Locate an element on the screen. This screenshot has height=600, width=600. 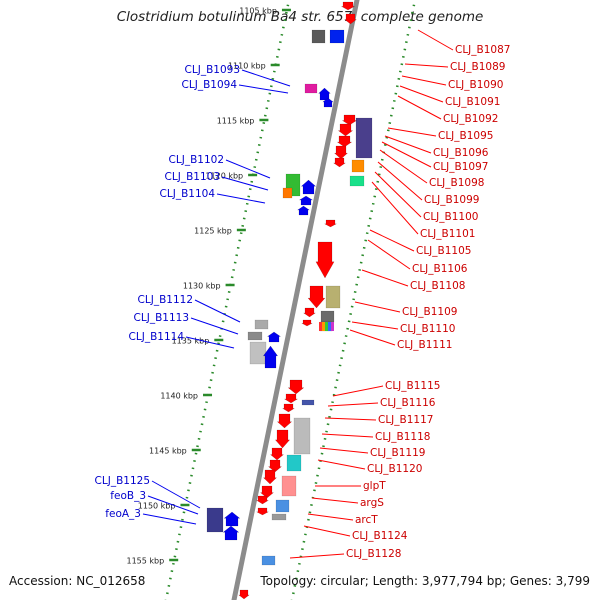
left-gene-label: CLJ_B1113 is located at coordinates (161, 318).